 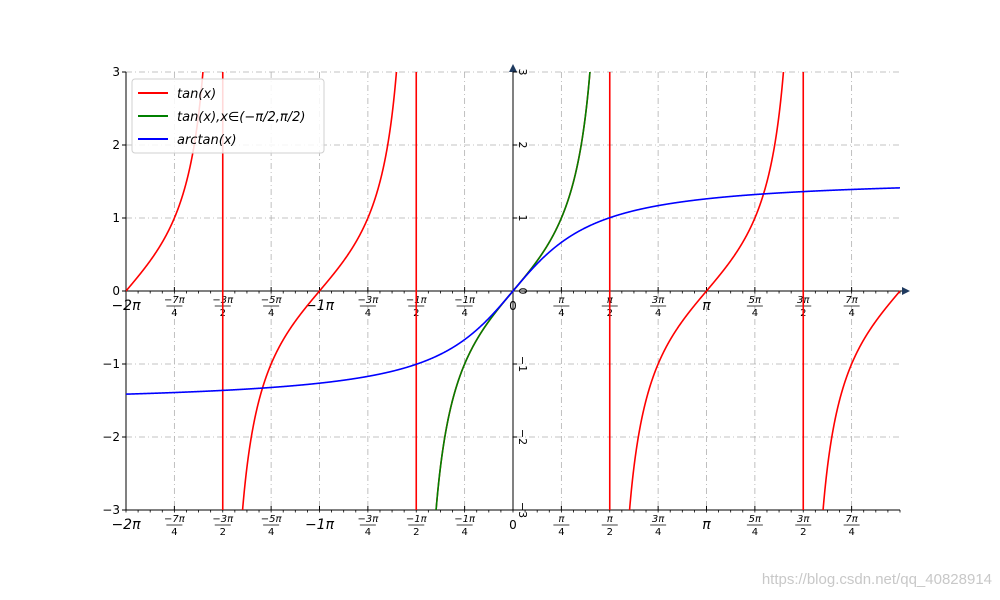 I want to click on y-axis-arrow, so click(x=513, y=68).